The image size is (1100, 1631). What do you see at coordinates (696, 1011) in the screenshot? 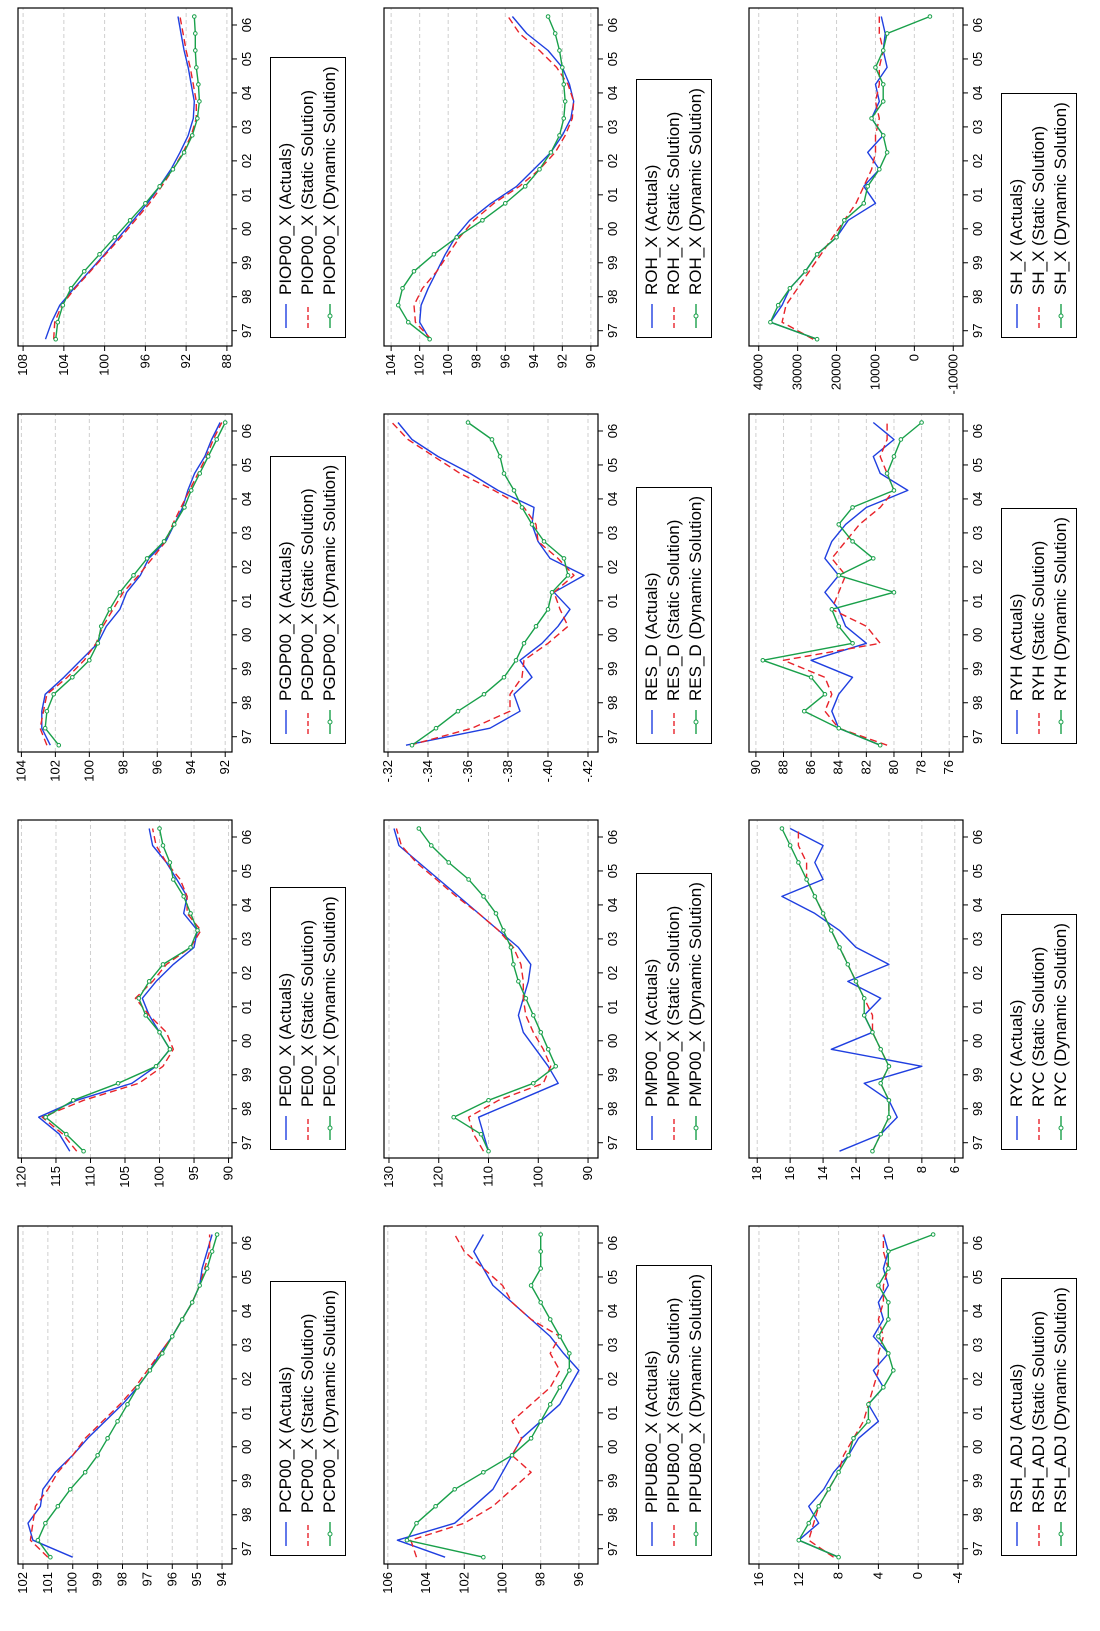
I see `legend-entry: PMP00_X (Dynamic Solution)` at bounding box center [696, 1011].